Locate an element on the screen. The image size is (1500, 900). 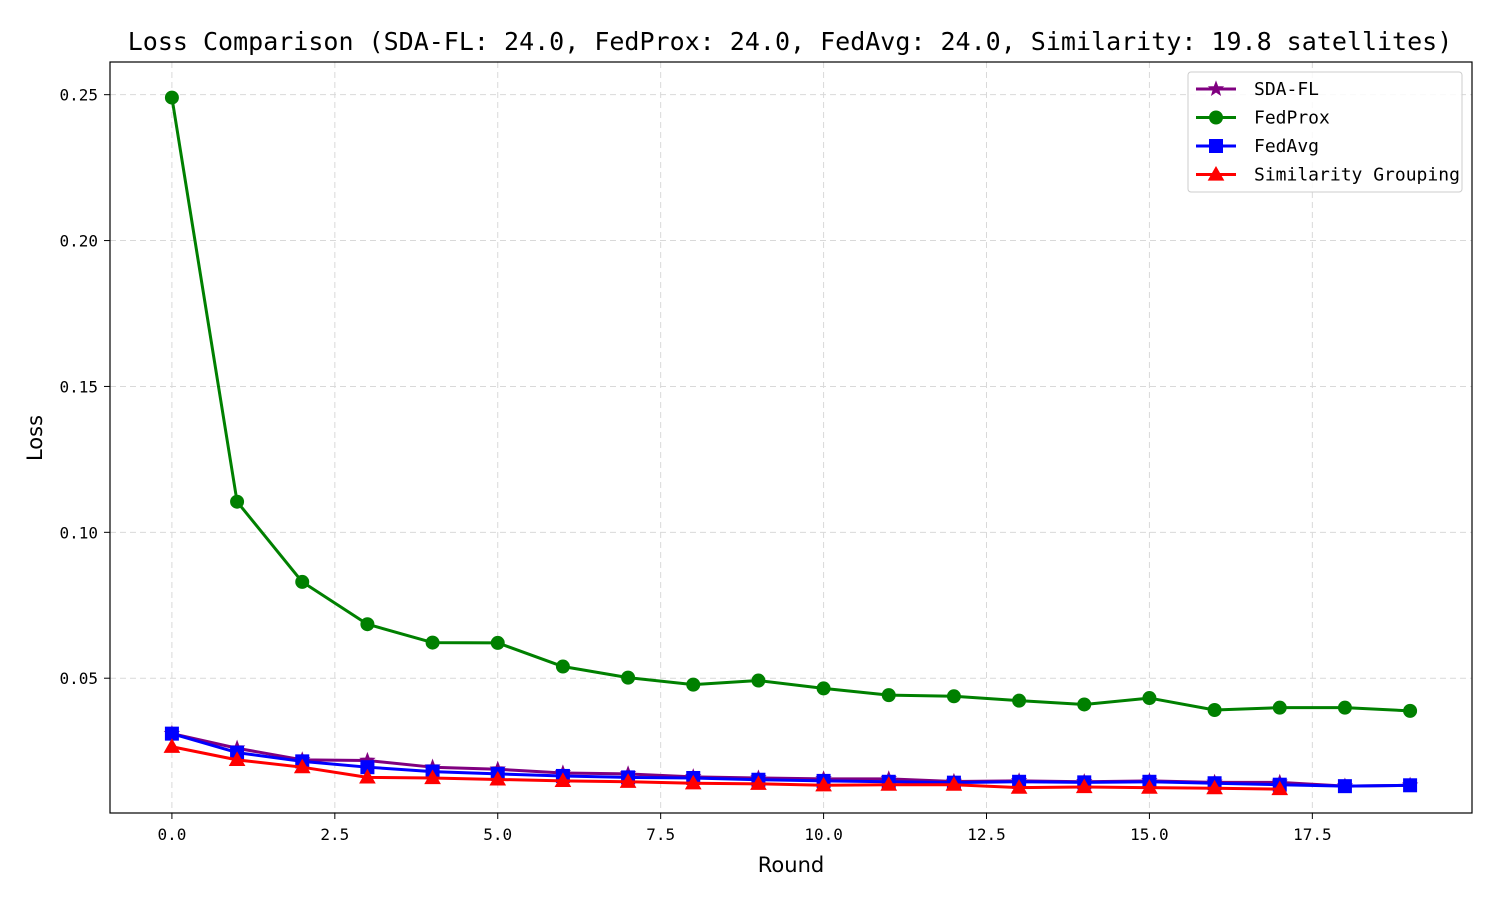
legend-box is located at coordinates (1325, 132).